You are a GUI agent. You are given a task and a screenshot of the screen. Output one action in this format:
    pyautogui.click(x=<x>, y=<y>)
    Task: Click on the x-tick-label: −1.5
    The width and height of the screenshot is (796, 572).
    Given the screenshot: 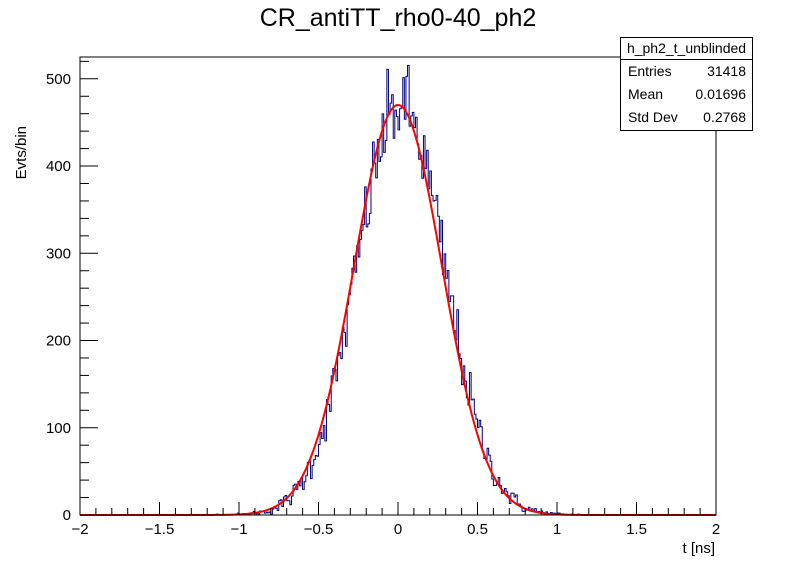 What is the action you would take?
    pyautogui.click(x=160, y=529)
    